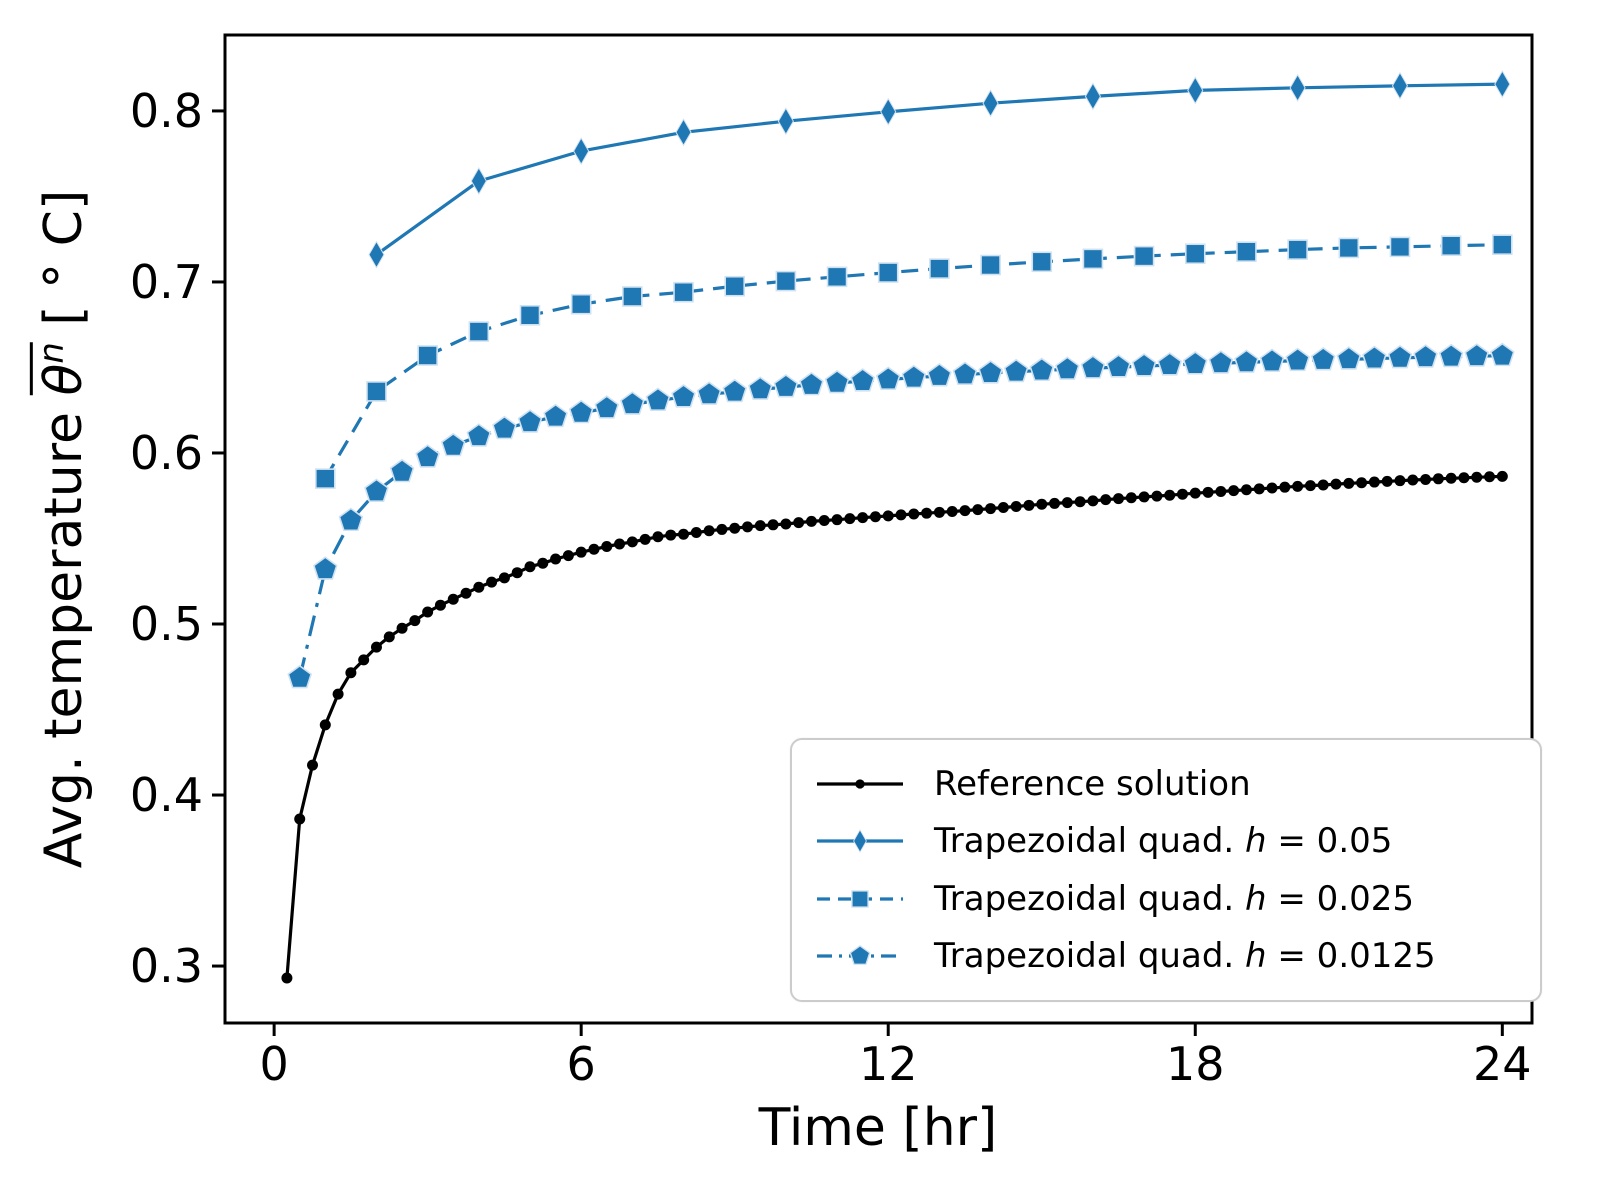 This screenshot has height=1200, width=1600. What do you see at coordinates (64, 632) in the screenshot?
I see `y-axis-label-prefix: Avg. temperature` at bounding box center [64, 632].